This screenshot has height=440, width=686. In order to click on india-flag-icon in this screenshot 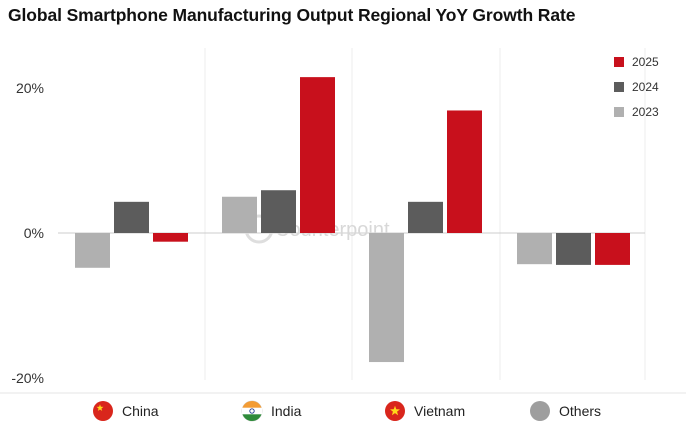, I will do `click(252, 411)`.